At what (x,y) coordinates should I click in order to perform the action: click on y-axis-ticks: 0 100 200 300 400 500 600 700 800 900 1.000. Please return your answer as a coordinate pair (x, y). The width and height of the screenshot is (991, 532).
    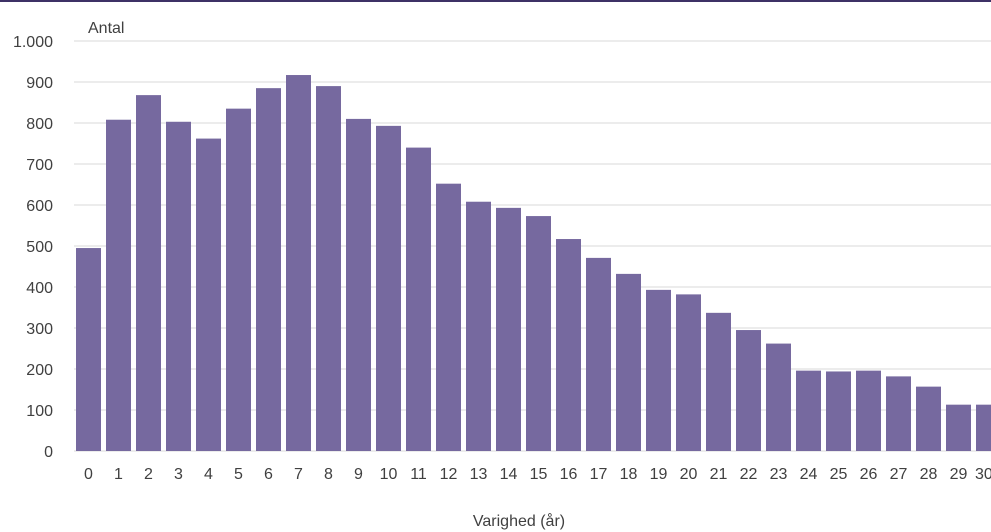
    Looking at the image, I should click on (33, 247).